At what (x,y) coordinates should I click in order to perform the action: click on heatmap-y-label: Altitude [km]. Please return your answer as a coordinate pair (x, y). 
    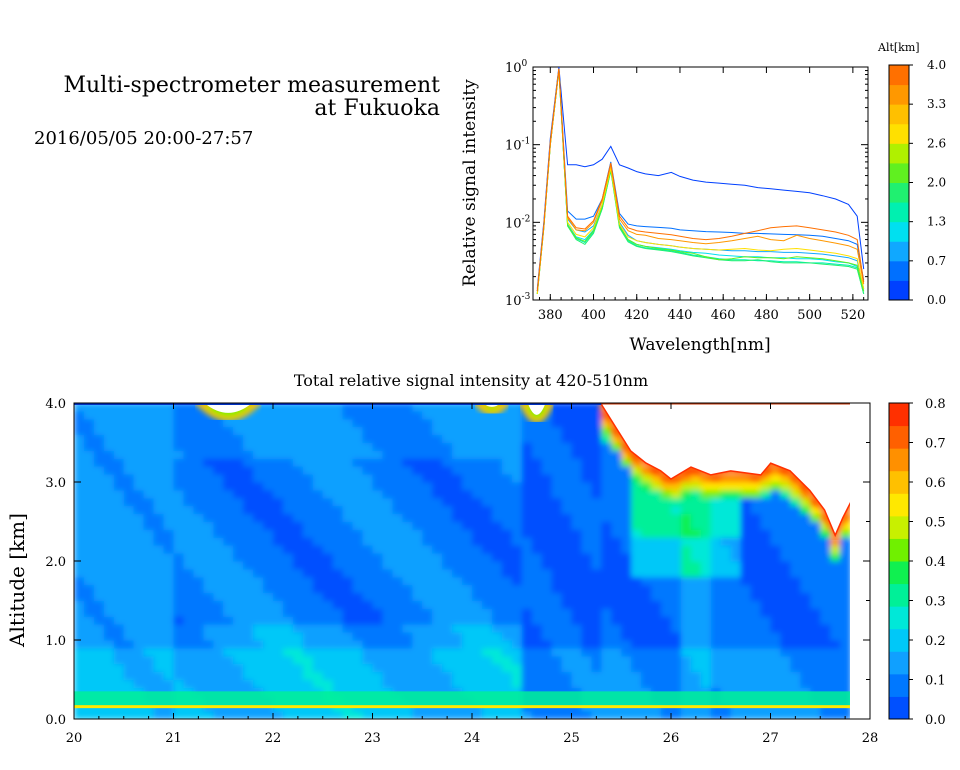
    Looking at the image, I should click on (17, 580).